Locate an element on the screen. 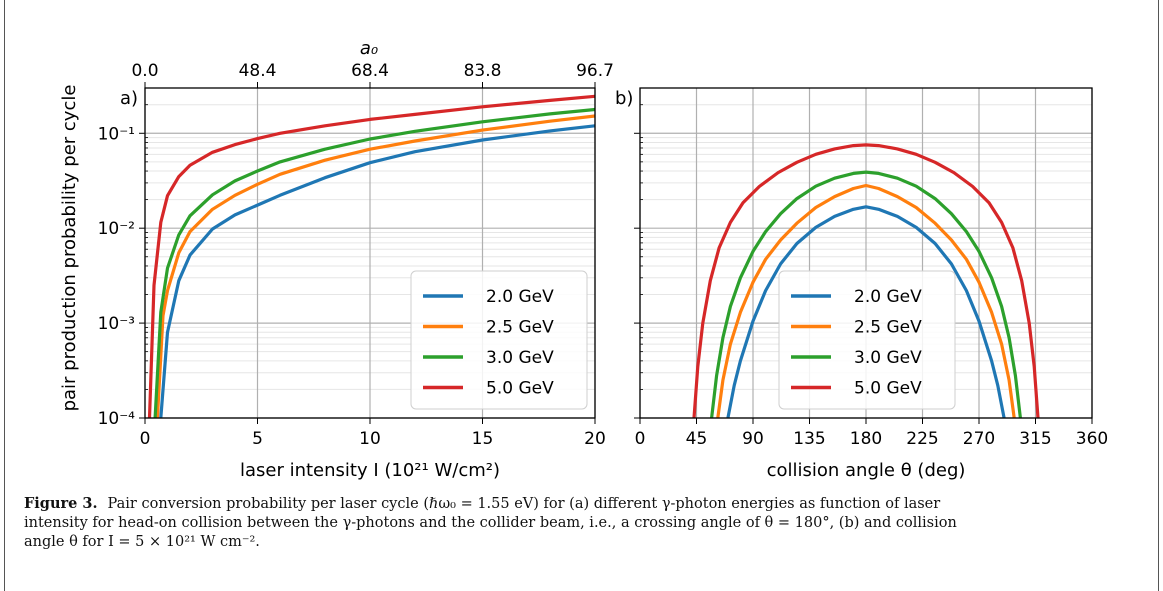  x-tick-label: 20 is located at coordinates (595, 439).